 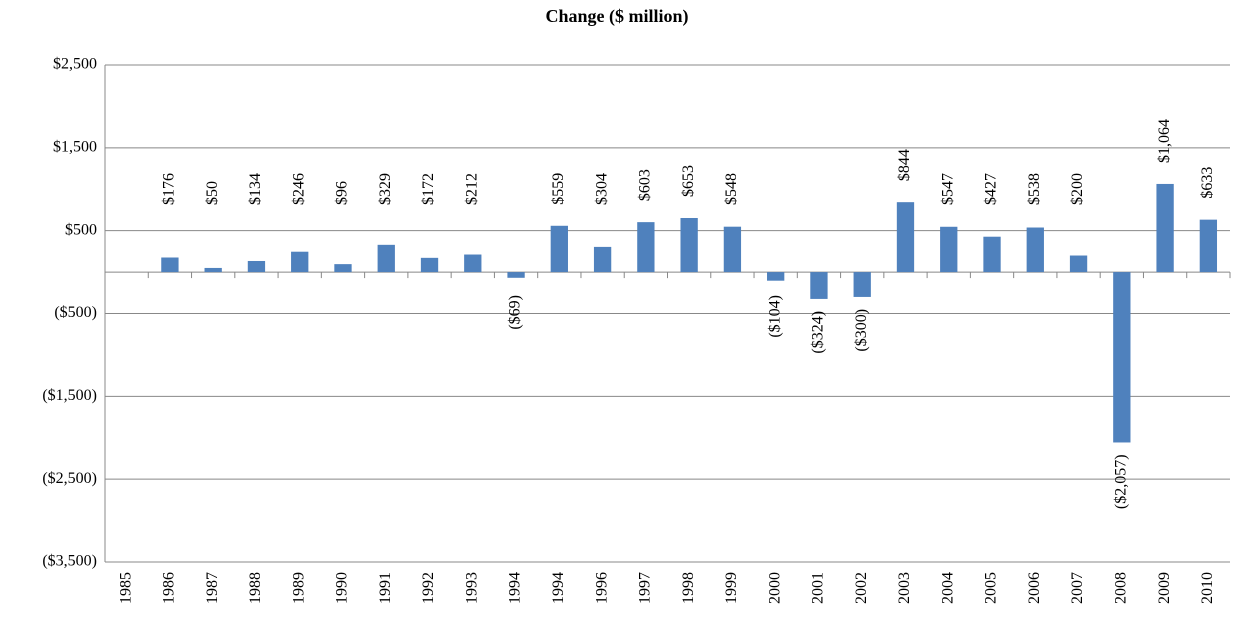 What do you see at coordinates (1207, 588) in the screenshot?
I see `x-tick-label: 2010` at bounding box center [1207, 588].